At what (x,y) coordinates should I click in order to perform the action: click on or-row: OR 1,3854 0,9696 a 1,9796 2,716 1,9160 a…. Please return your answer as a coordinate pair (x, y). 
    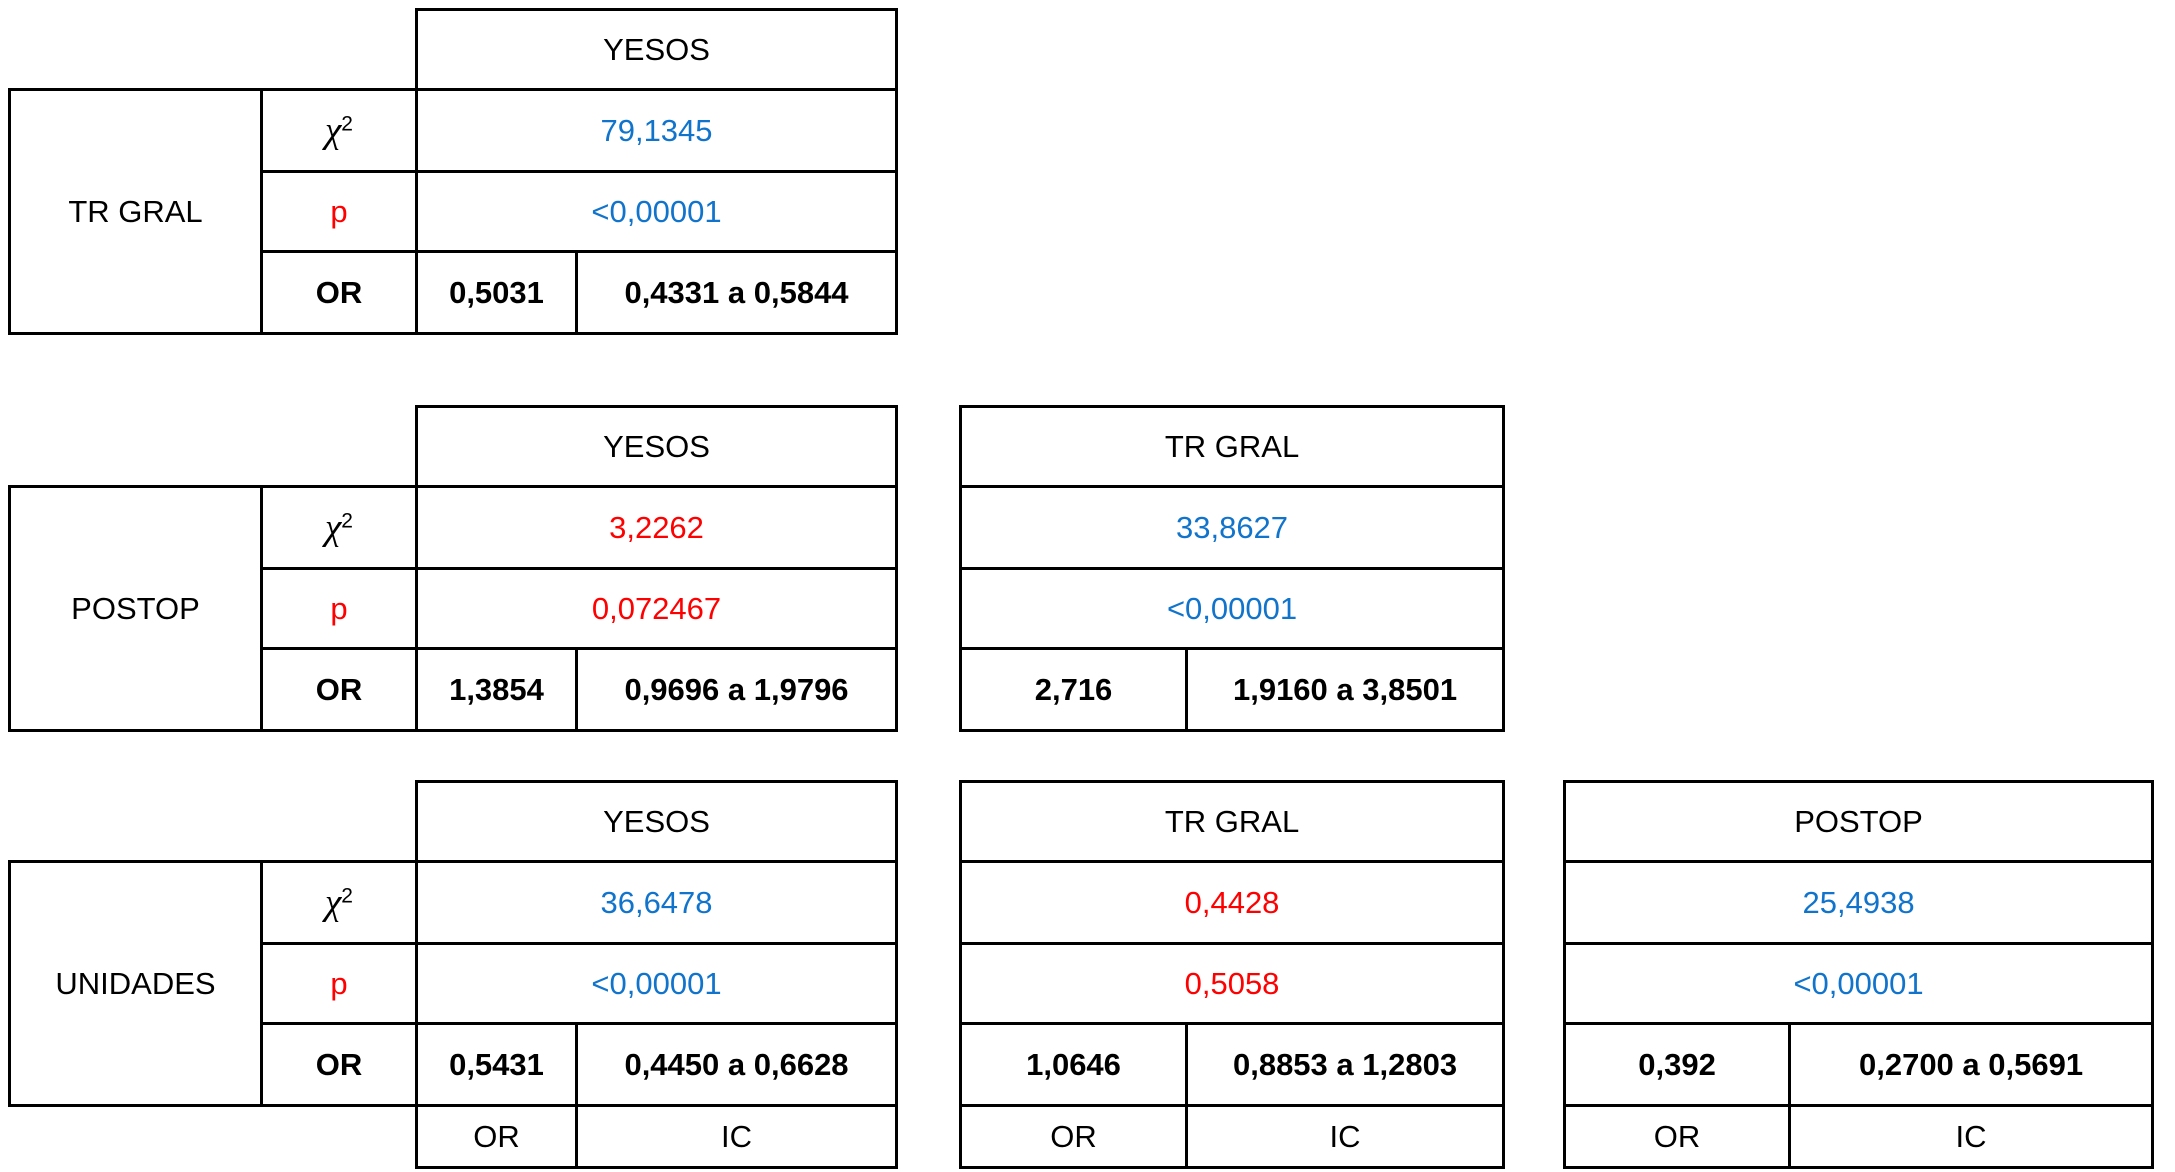
    Looking at the image, I should click on (758, 689).